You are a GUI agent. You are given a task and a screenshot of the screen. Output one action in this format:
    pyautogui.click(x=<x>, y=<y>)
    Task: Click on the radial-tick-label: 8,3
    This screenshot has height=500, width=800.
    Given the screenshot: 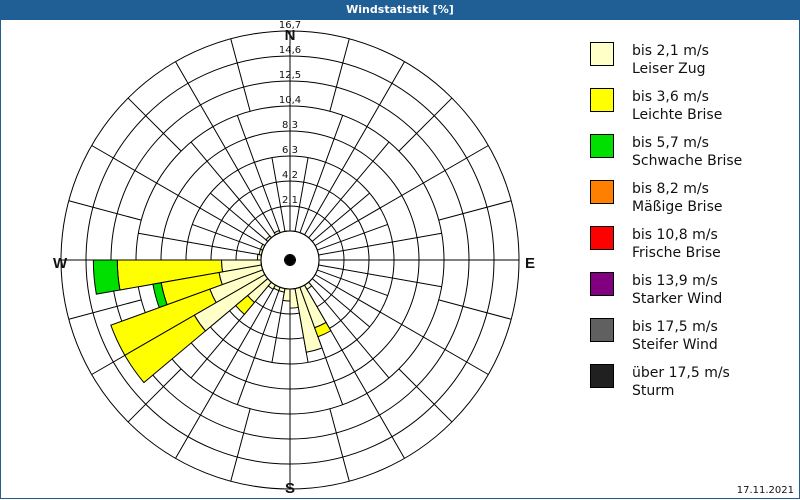 What is the action you would take?
    pyautogui.click(x=290, y=125)
    